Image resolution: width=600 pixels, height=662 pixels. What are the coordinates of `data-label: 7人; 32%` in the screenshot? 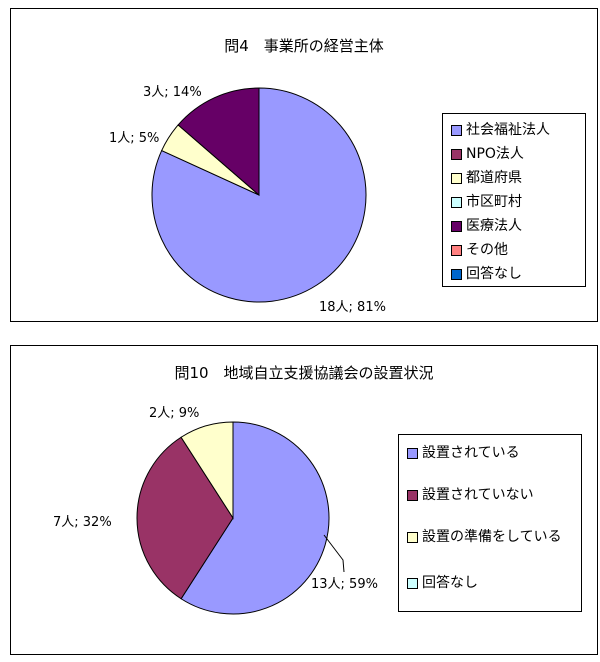 It's located at (82, 522).